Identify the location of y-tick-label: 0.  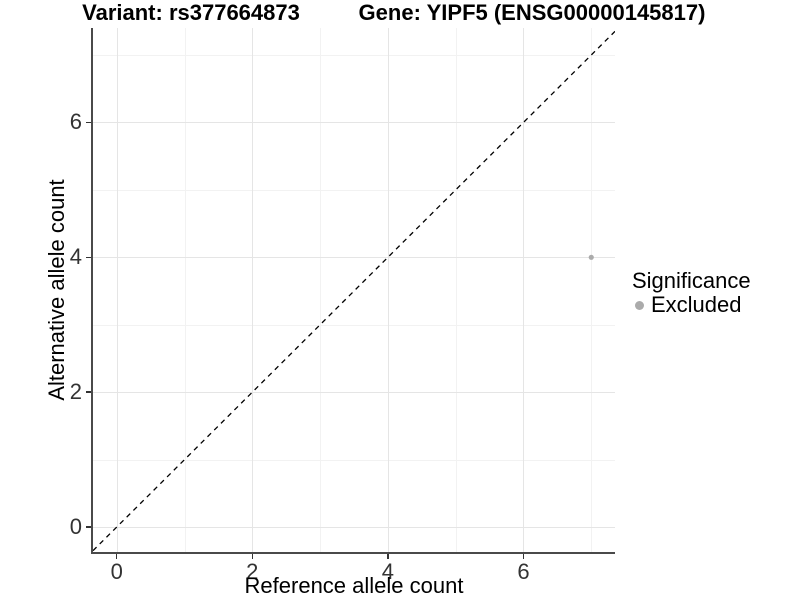
(75, 527).